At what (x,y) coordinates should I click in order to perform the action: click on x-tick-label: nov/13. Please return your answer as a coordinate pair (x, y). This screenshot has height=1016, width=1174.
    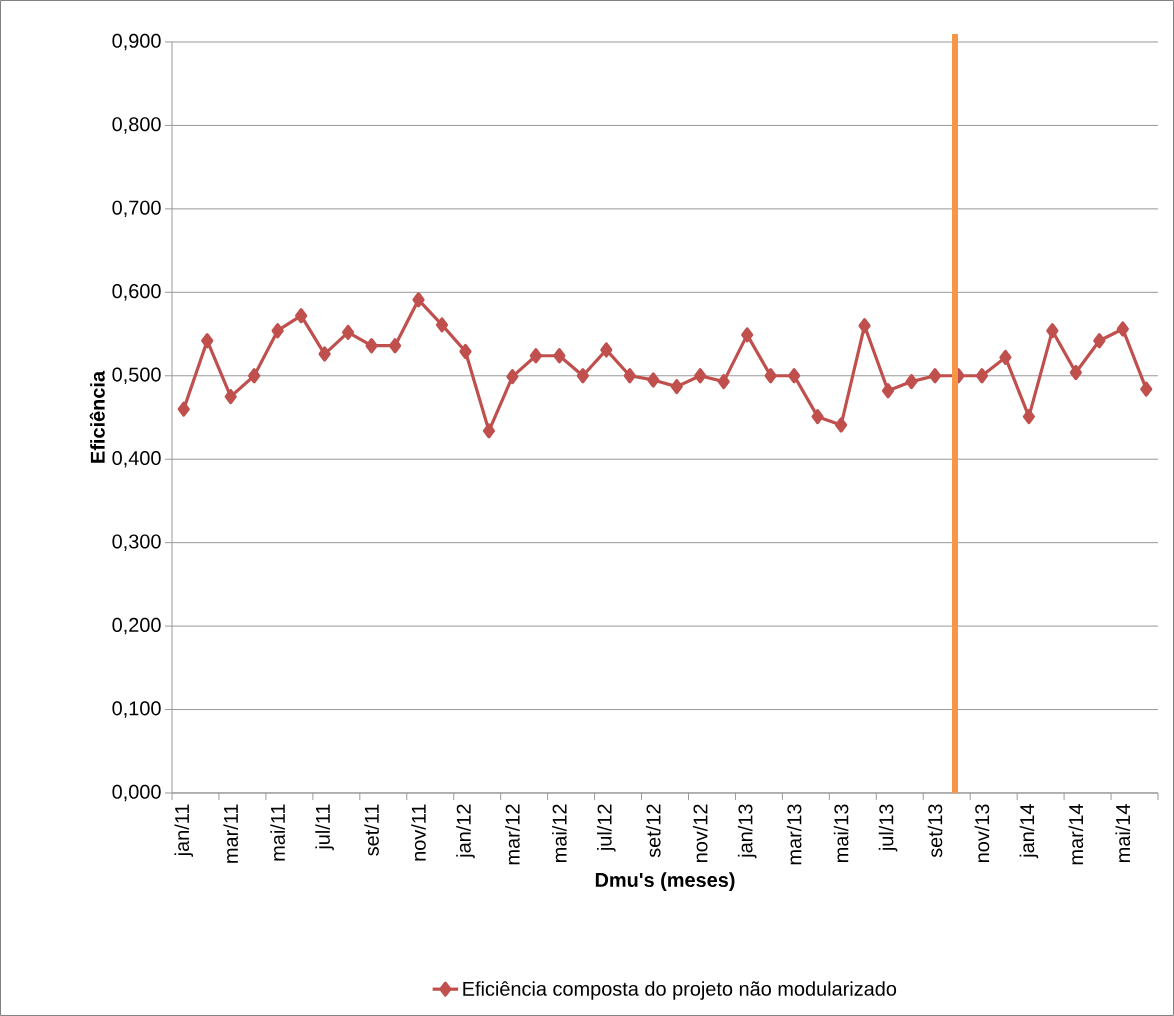
    Looking at the image, I should click on (982, 833).